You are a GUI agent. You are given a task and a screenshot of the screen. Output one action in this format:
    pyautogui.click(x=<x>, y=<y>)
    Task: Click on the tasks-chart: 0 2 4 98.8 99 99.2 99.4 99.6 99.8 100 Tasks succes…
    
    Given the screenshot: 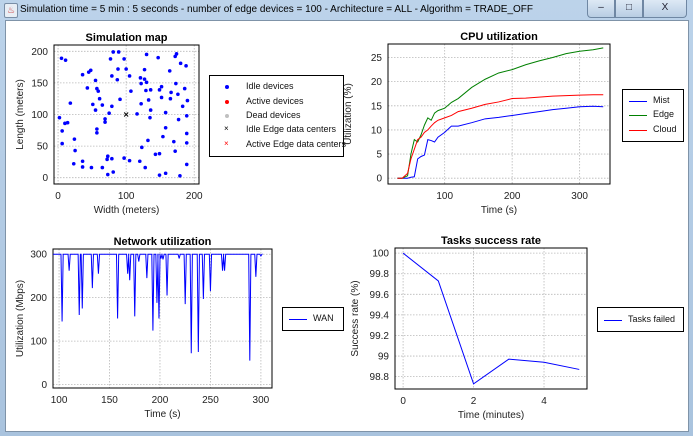 What is the action you would take?
    pyautogui.click(x=469, y=328)
    